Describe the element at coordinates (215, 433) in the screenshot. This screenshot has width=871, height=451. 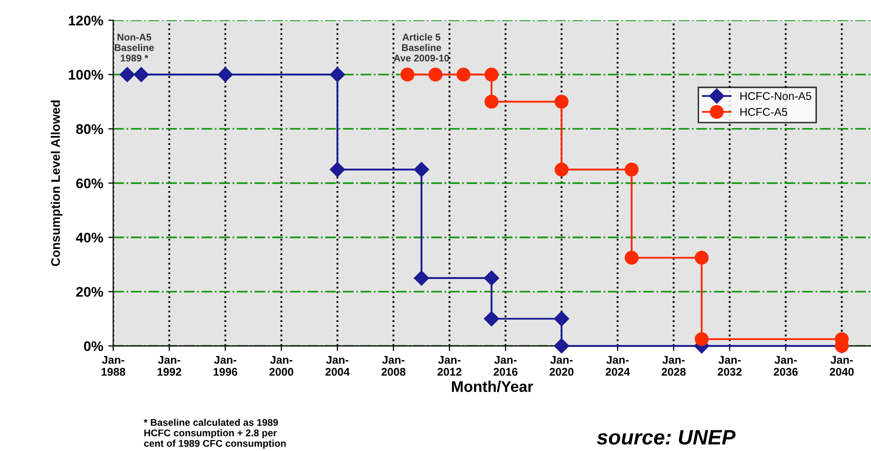
I see `text: * Baseline calculated as 1989 HCFC consumption + 2.8 per cent of 1989 CFC consumption` at that location.